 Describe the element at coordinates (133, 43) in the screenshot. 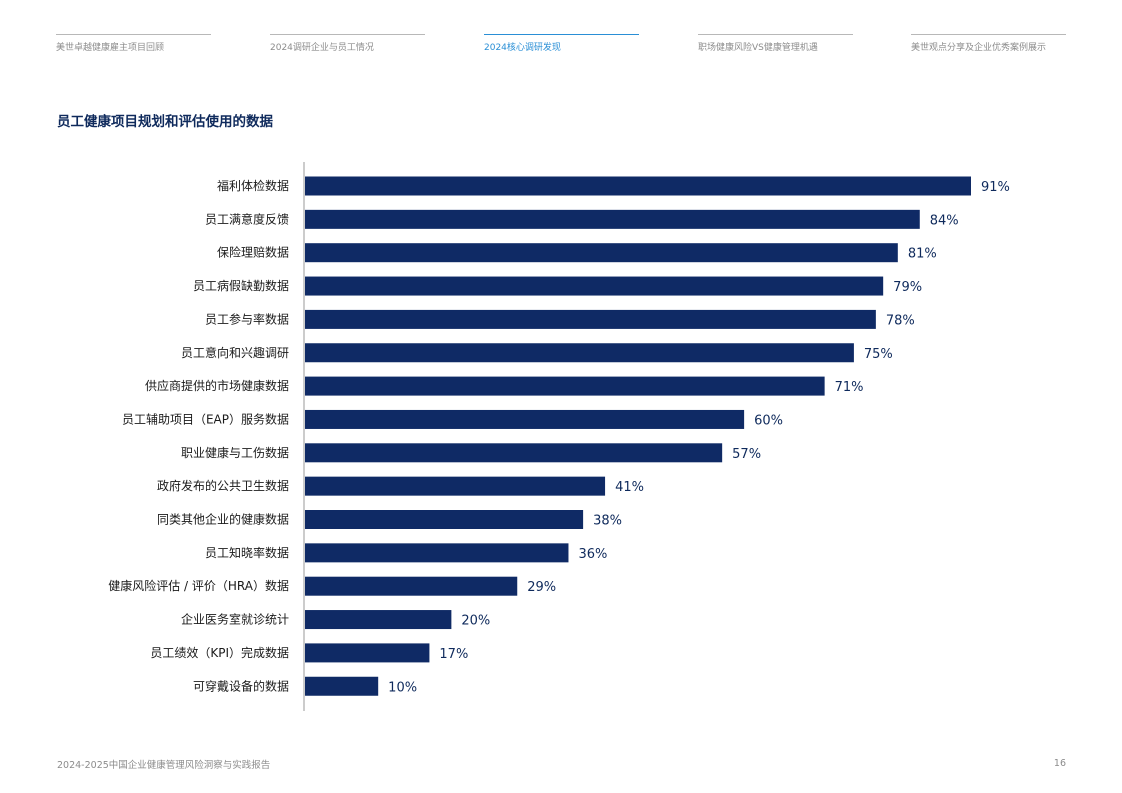

I see `tab-wellness-review: 美世卓越健康雇主项目回顾` at that location.